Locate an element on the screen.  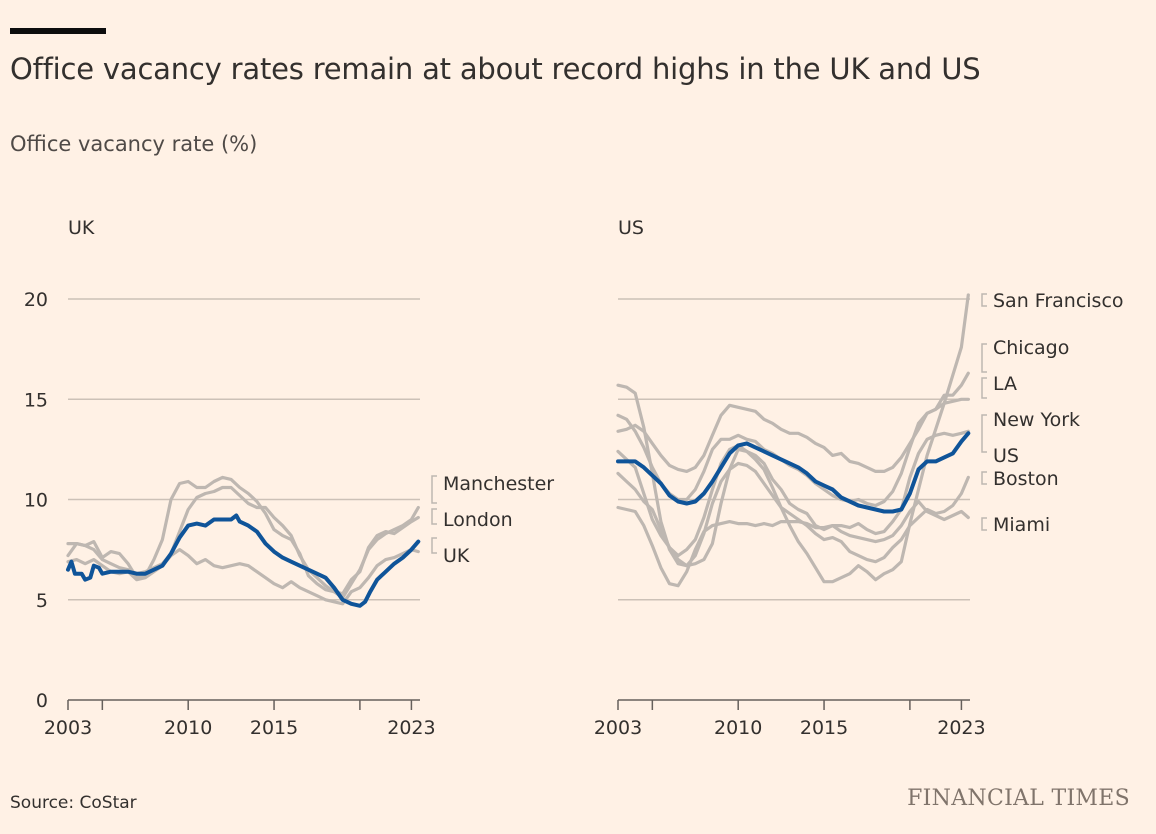
uk-end-label-manchester: Manchester is located at coordinates (498, 484).